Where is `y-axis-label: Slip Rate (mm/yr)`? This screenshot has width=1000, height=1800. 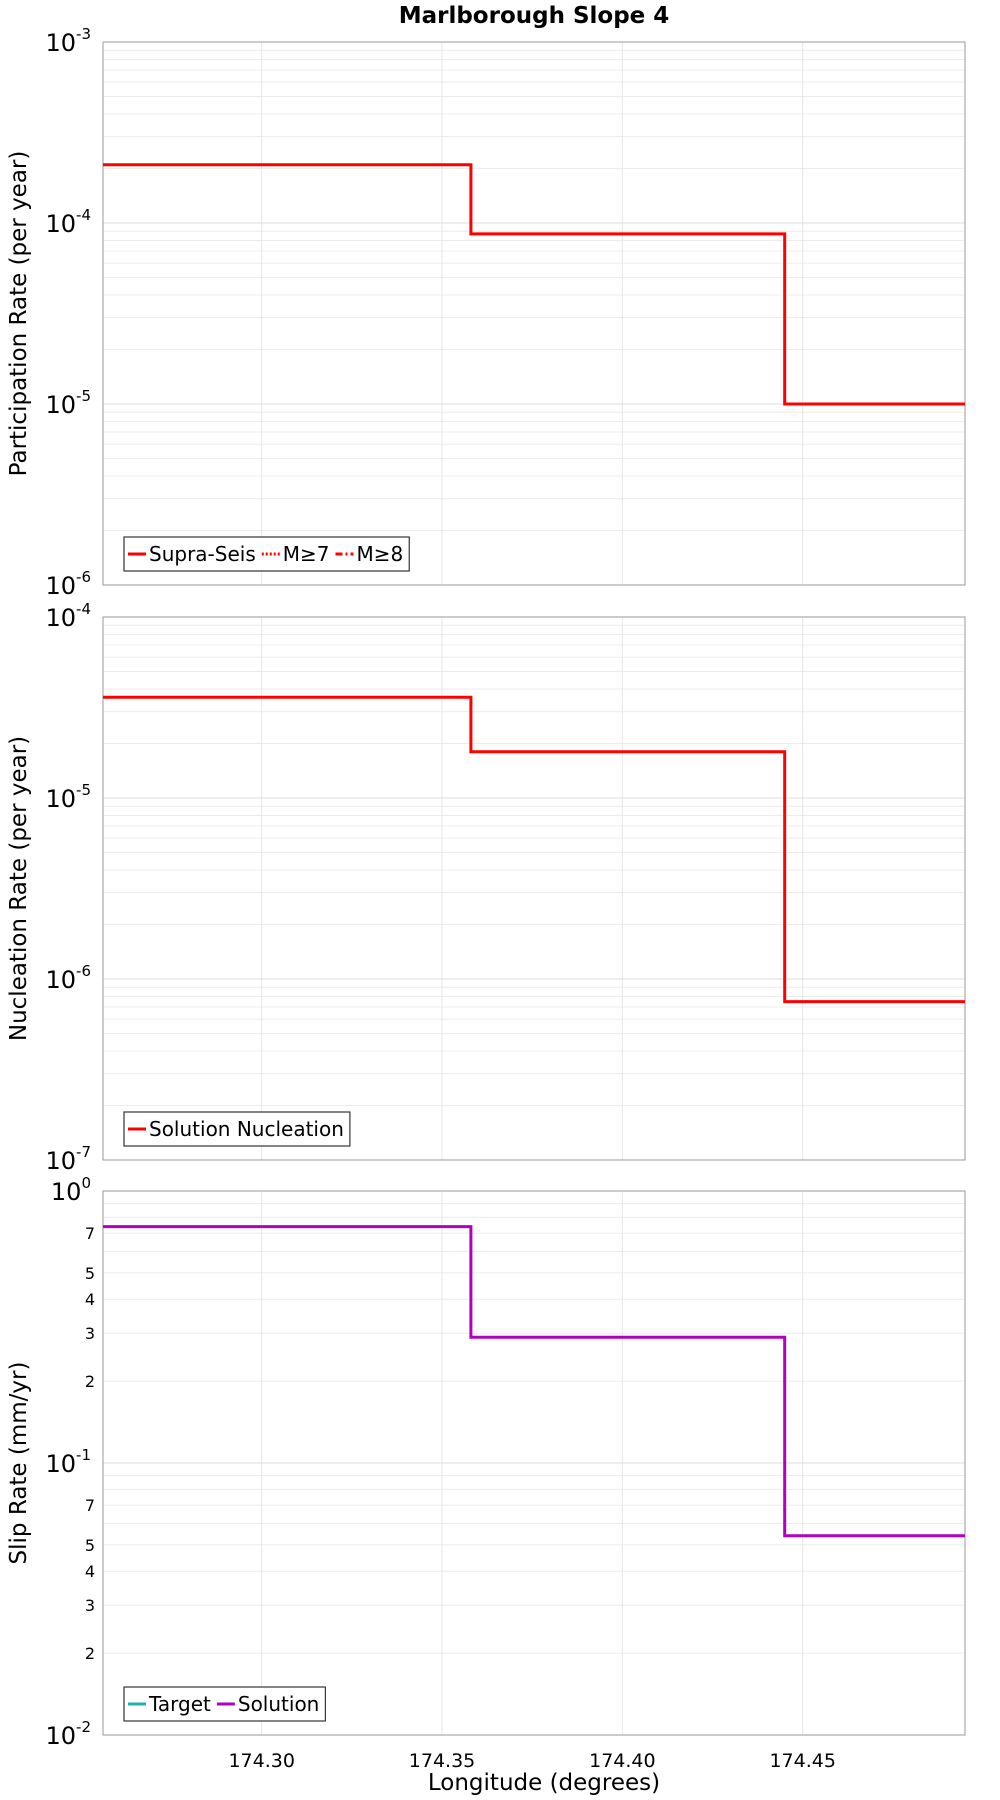 y-axis-label: Slip Rate (mm/yr) is located at coordinates (19, 1463).